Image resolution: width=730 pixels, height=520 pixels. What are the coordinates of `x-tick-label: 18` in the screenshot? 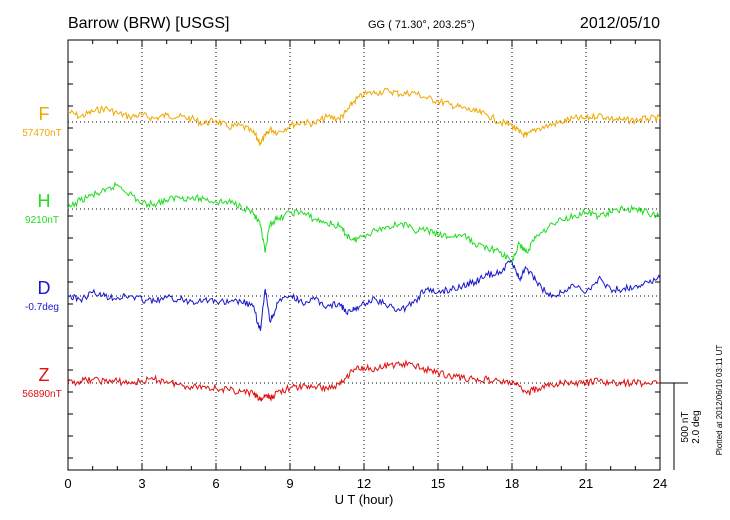 It's located at (512, 483).